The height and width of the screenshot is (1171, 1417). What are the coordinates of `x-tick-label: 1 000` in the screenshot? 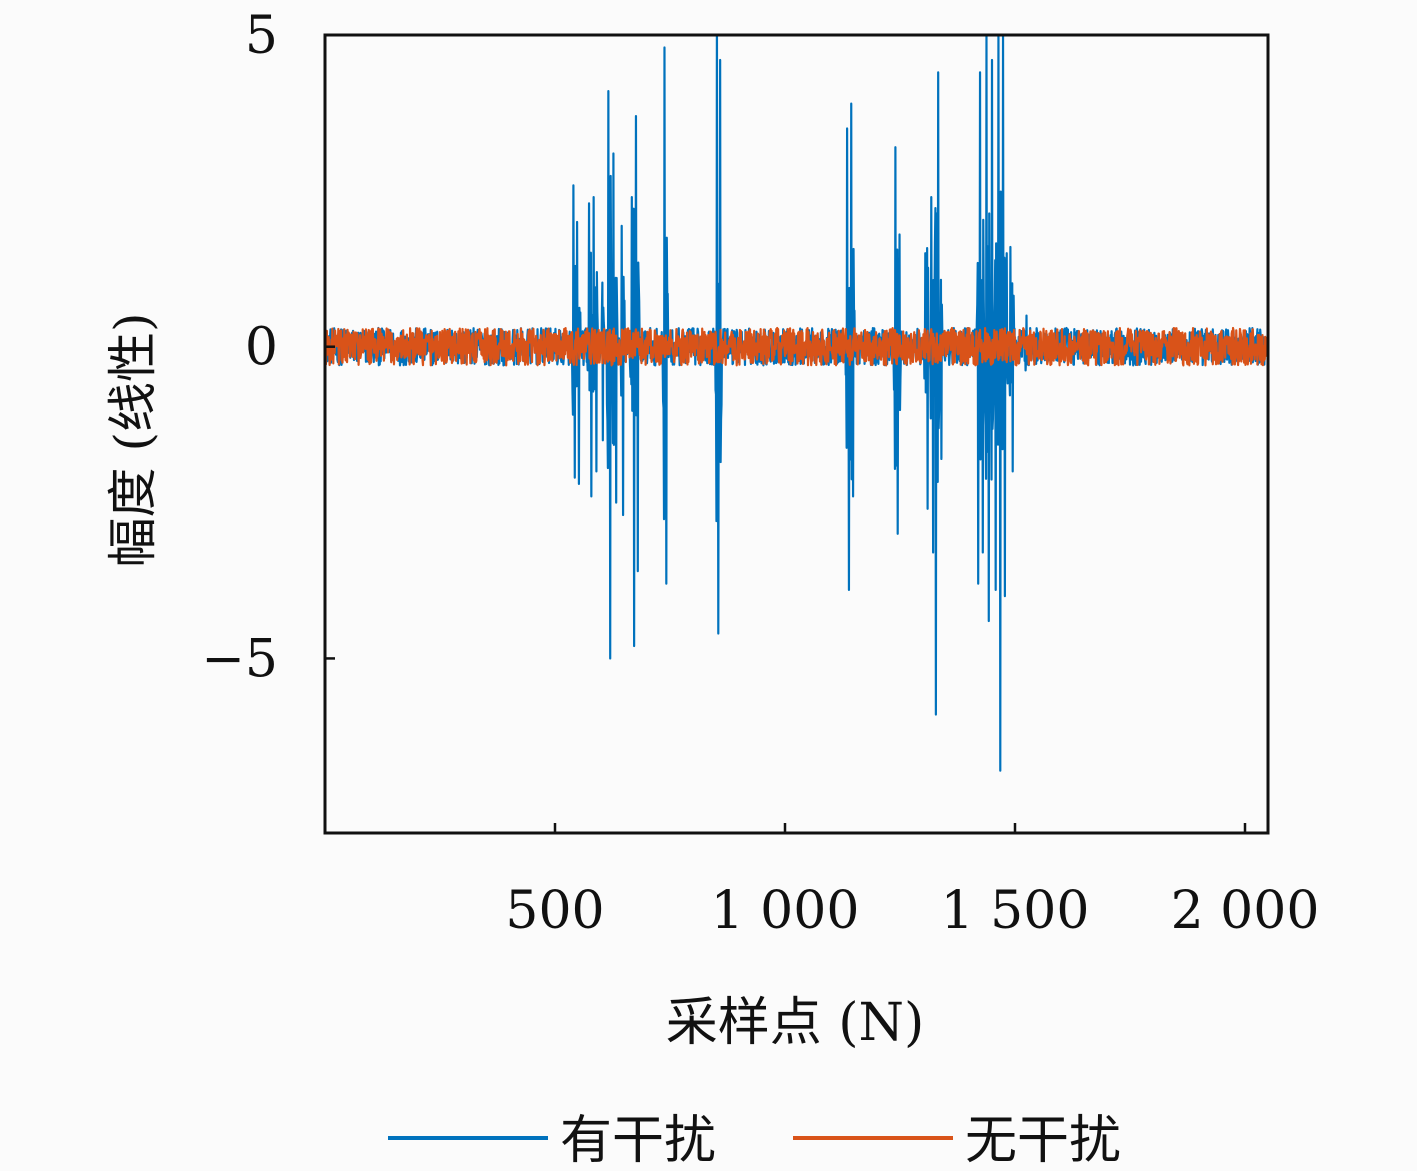 It's located at (785, 911).